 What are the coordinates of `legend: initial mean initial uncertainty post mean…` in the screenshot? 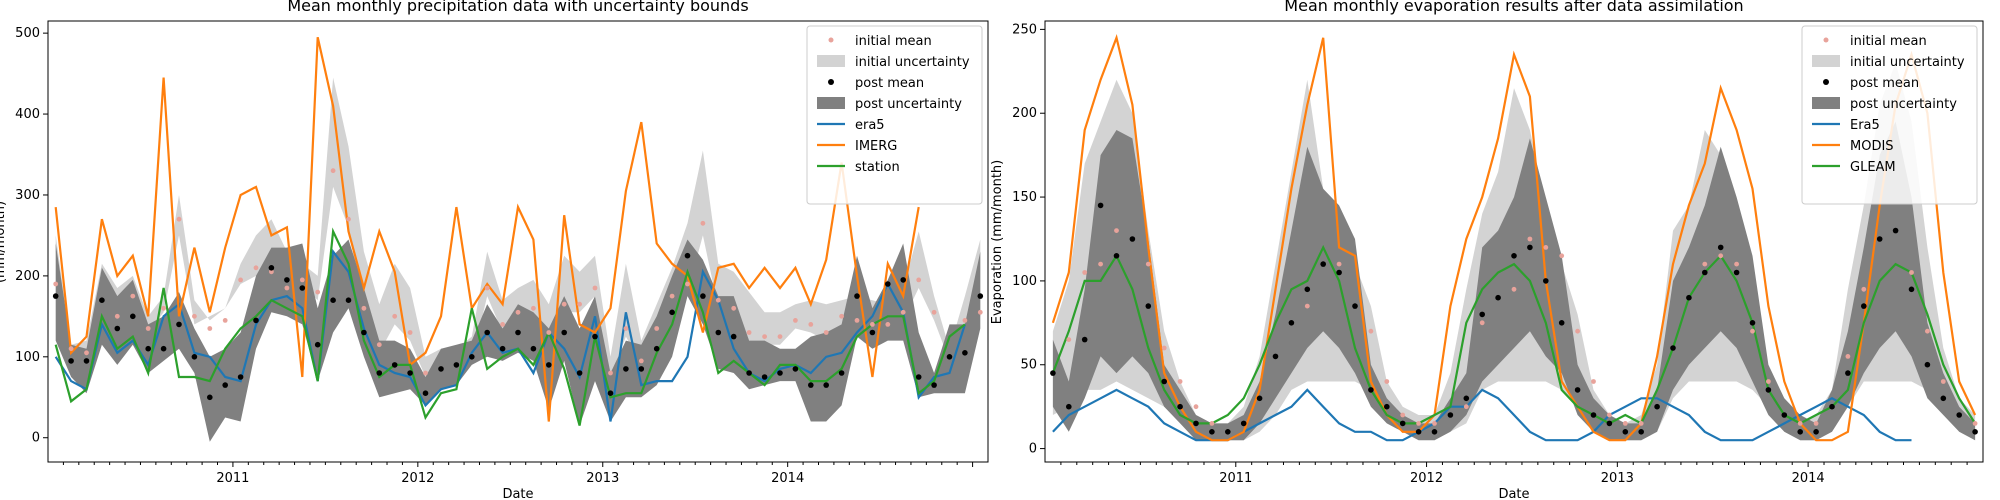 It's located at (894, 115).